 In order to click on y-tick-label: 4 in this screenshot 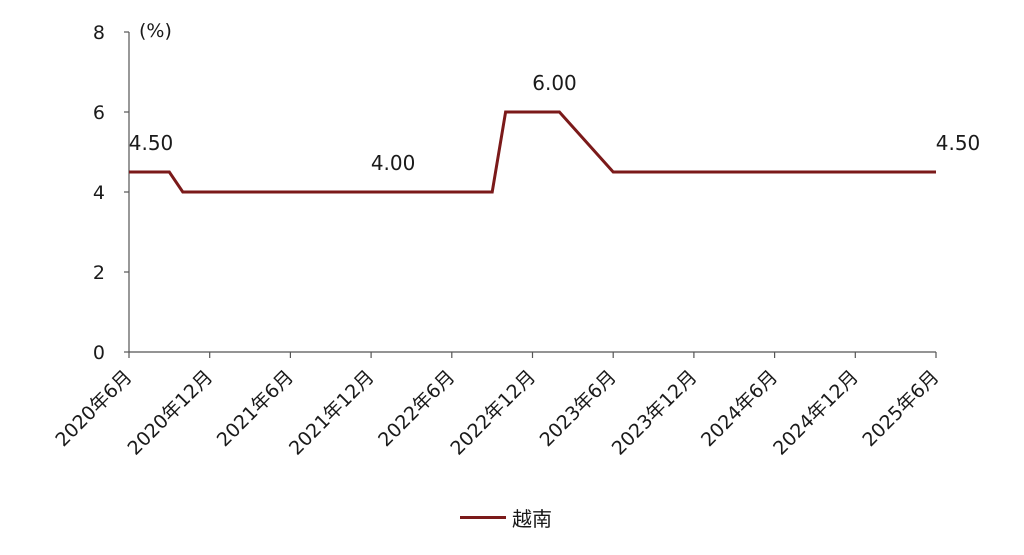, I will do `click(99, 193)`.